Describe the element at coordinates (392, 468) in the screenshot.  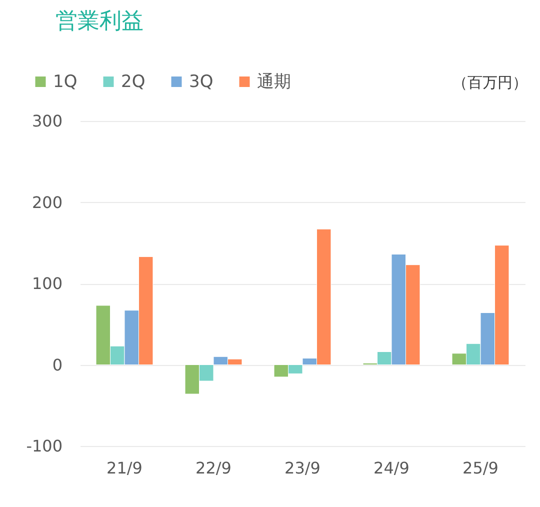
I see `x-tick-label: 24/9` at that location.